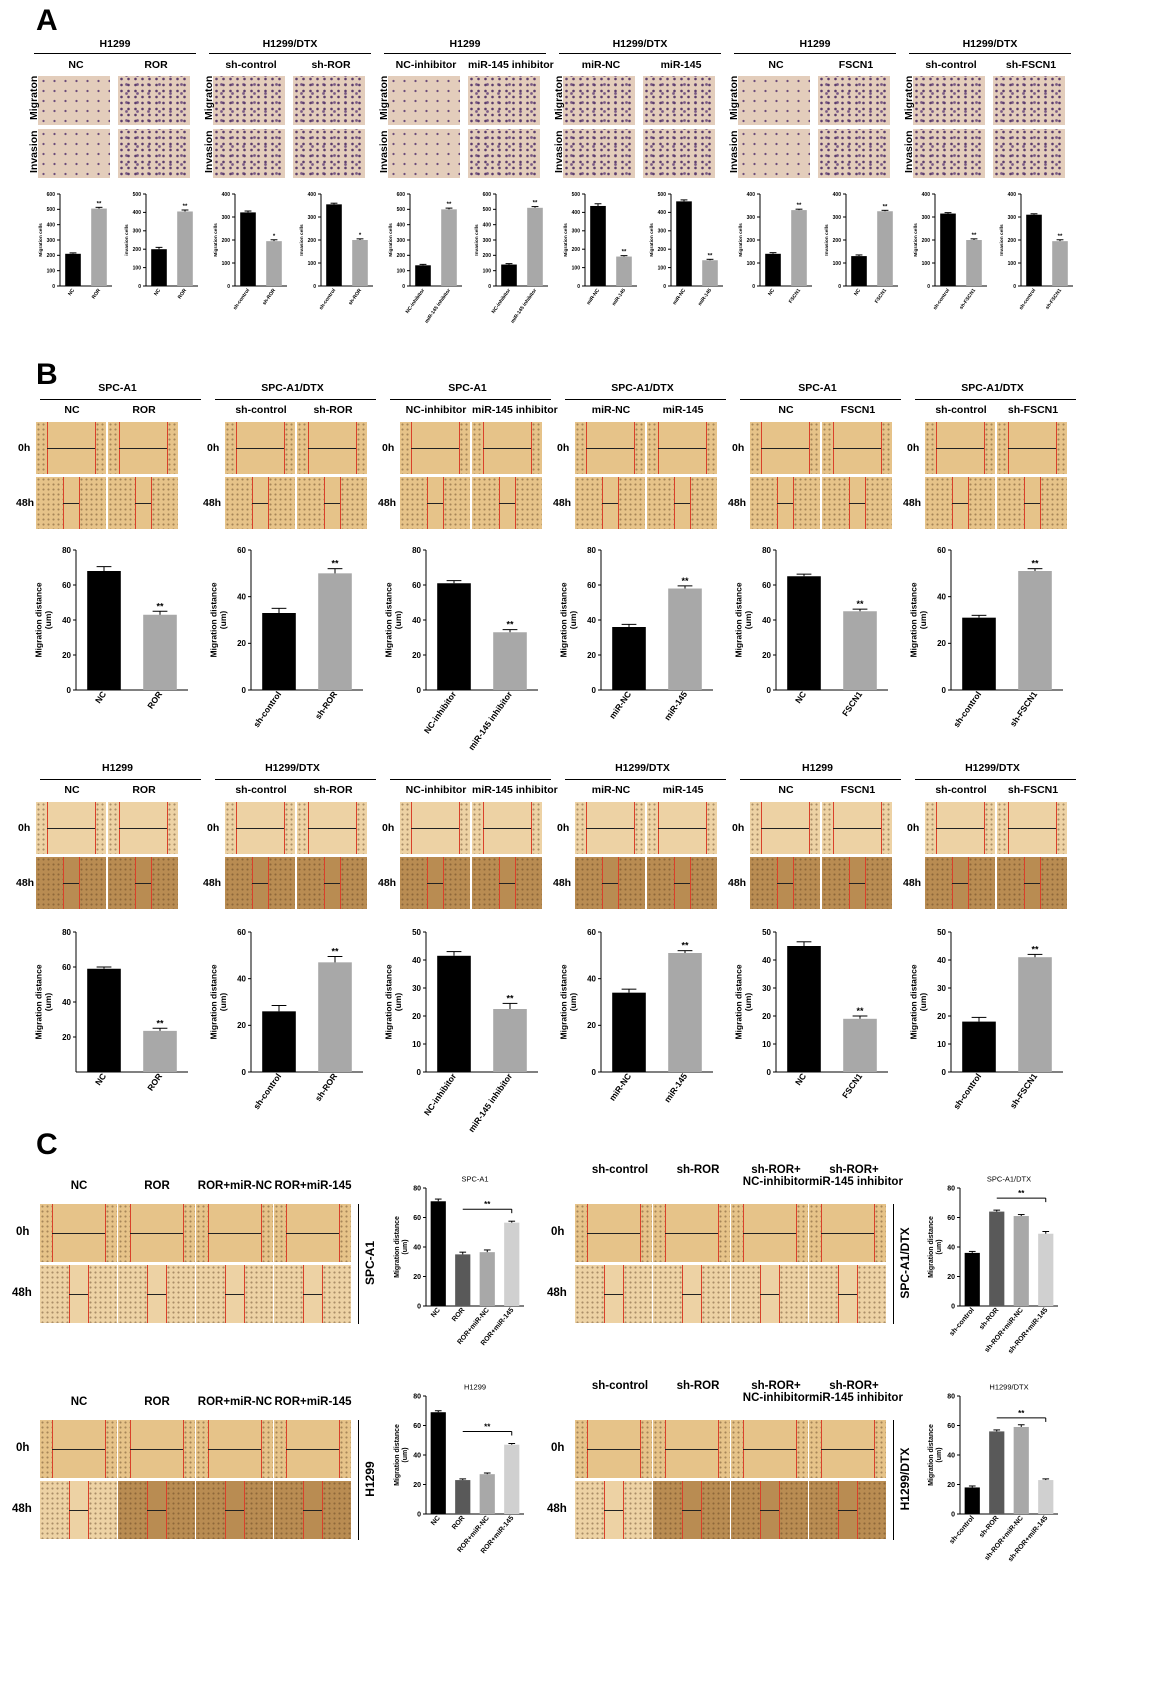  I want to click on x-tick-label: sh-FSCN1, so click(968, 299).